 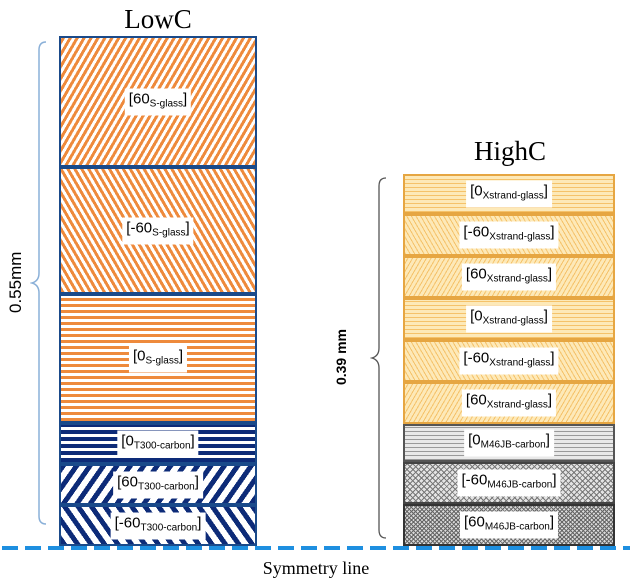 I want to click on ply-label: [0T300-carbon], so click(x=158, y=443).